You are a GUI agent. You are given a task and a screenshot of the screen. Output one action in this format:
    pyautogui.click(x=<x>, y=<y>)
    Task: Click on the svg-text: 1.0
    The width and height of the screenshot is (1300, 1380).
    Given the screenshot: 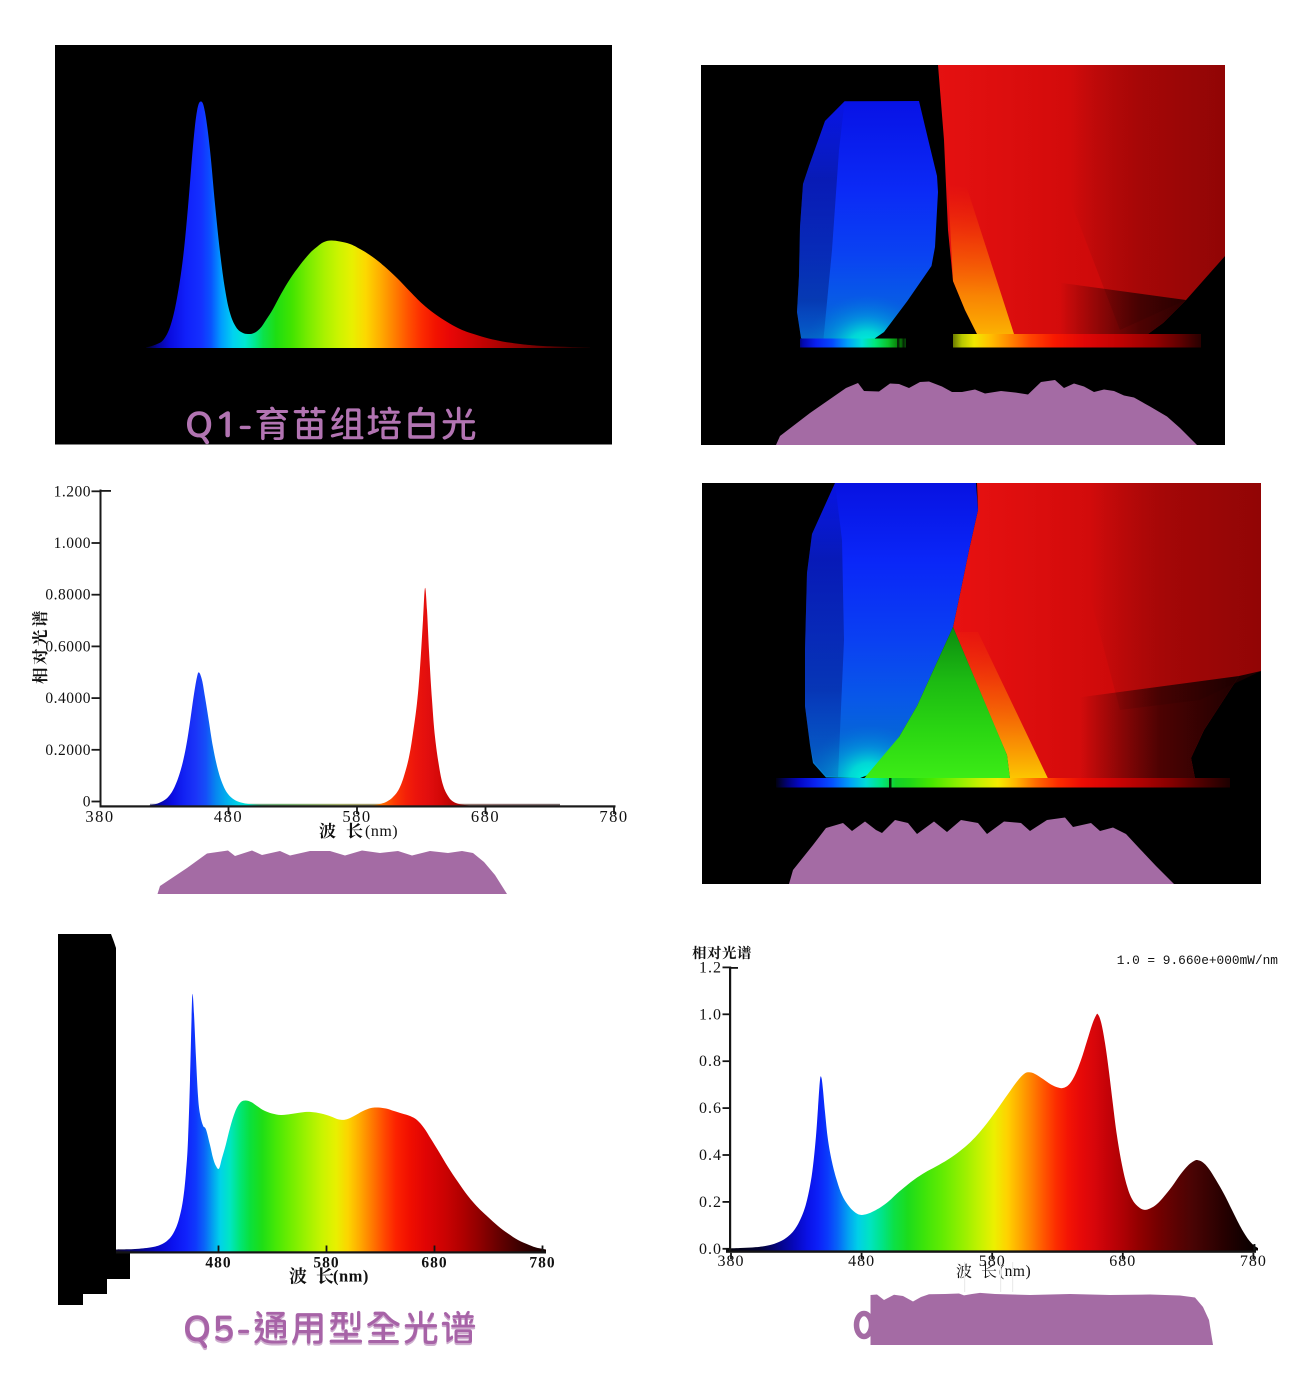 What is the action you would take?
    pyautogui.click(x=710, y=1014)
    